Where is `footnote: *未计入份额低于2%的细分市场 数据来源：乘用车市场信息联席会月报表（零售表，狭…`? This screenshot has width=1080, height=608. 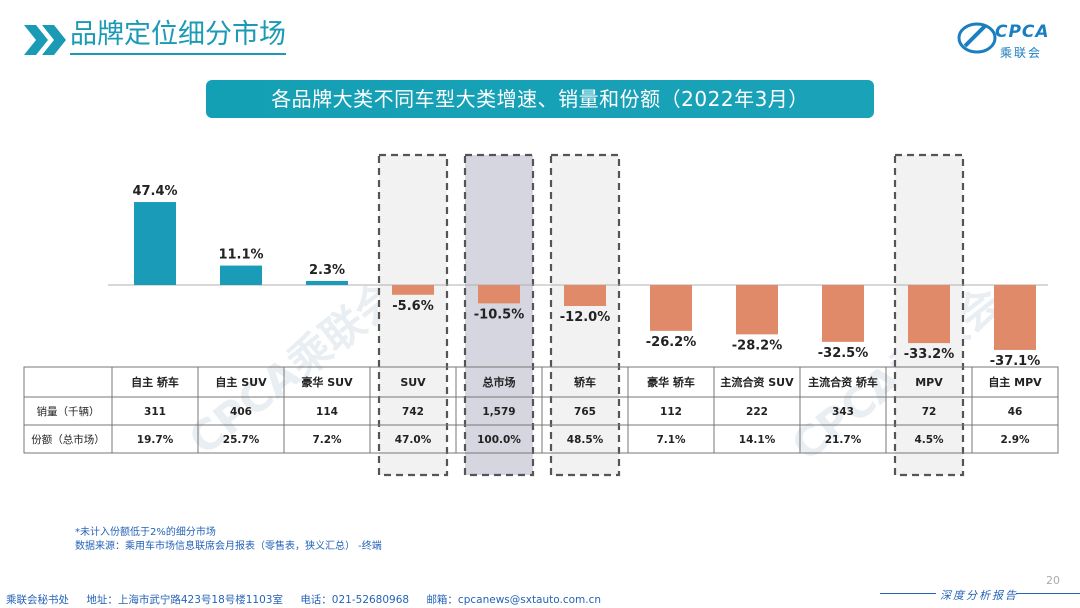 footnote: *未计入份额低于2%的细分市场 数据来源：乘用车市场信息联席会月报表（零售表，狭… is located at coordinates (228, 540).